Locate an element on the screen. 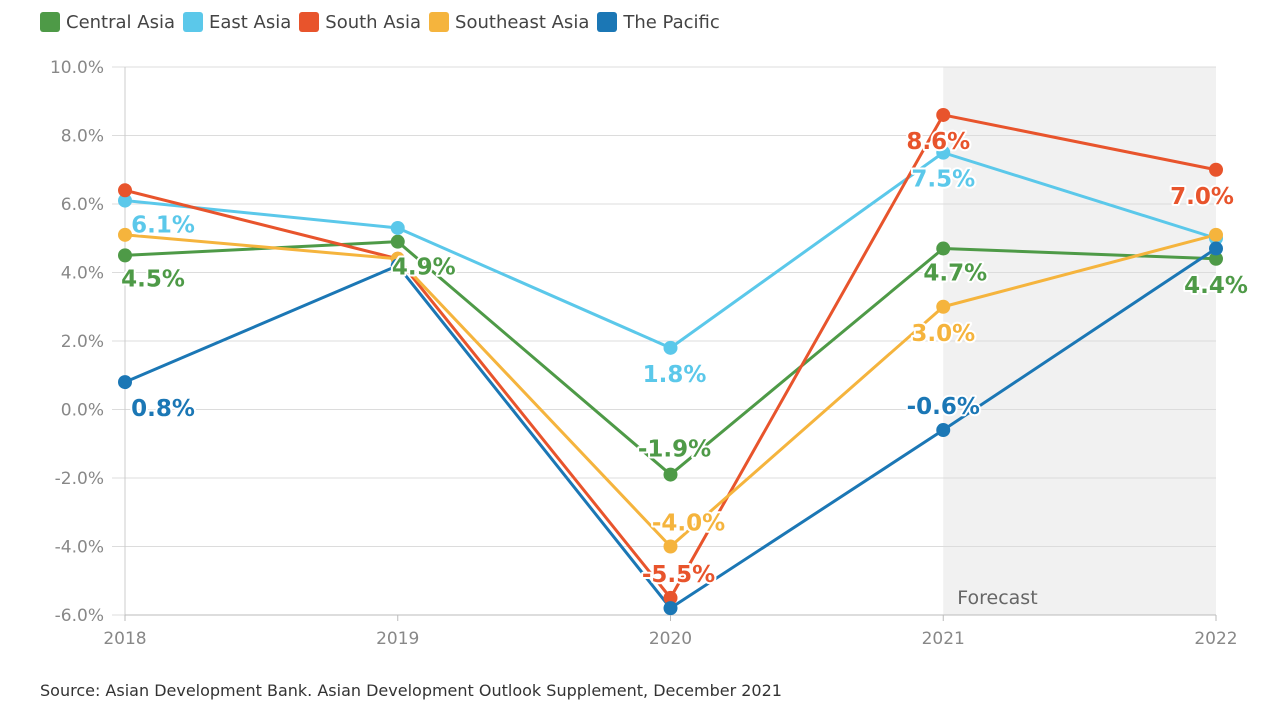 The height and width of the screenshot is (720, 1280). data-label: 7.5% is located at coordinates (943, 180).